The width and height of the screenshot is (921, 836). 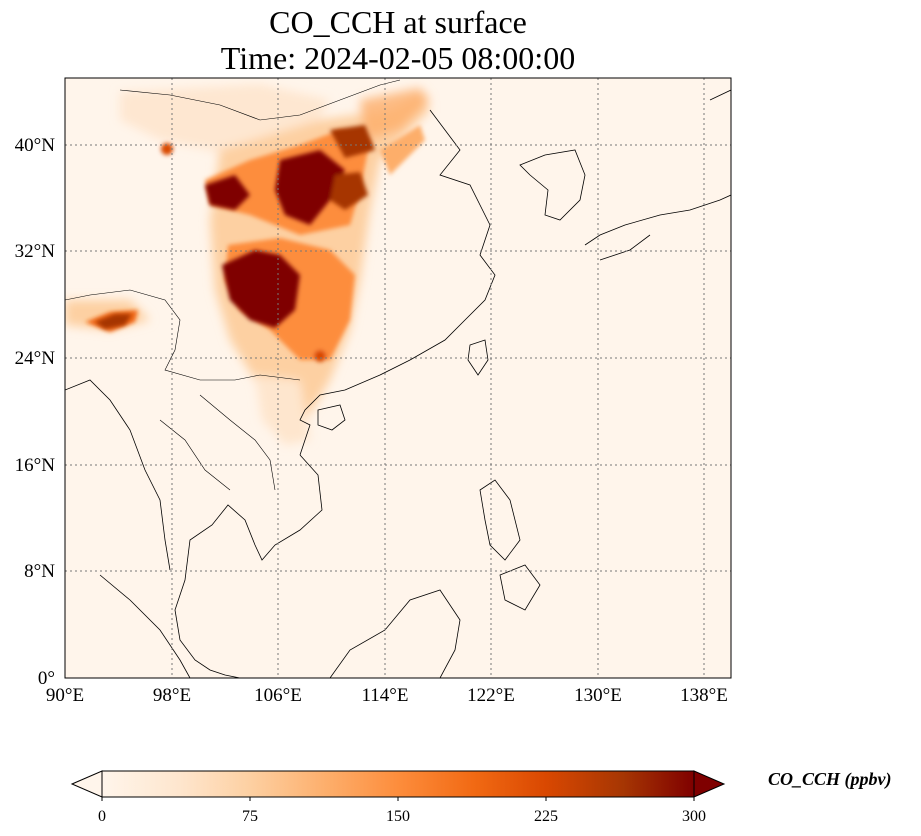 What do you see at coordinates (65, 695) in the screenshot?
I see `lon-tick-label: 90°E` at bounding box center [65, 695].